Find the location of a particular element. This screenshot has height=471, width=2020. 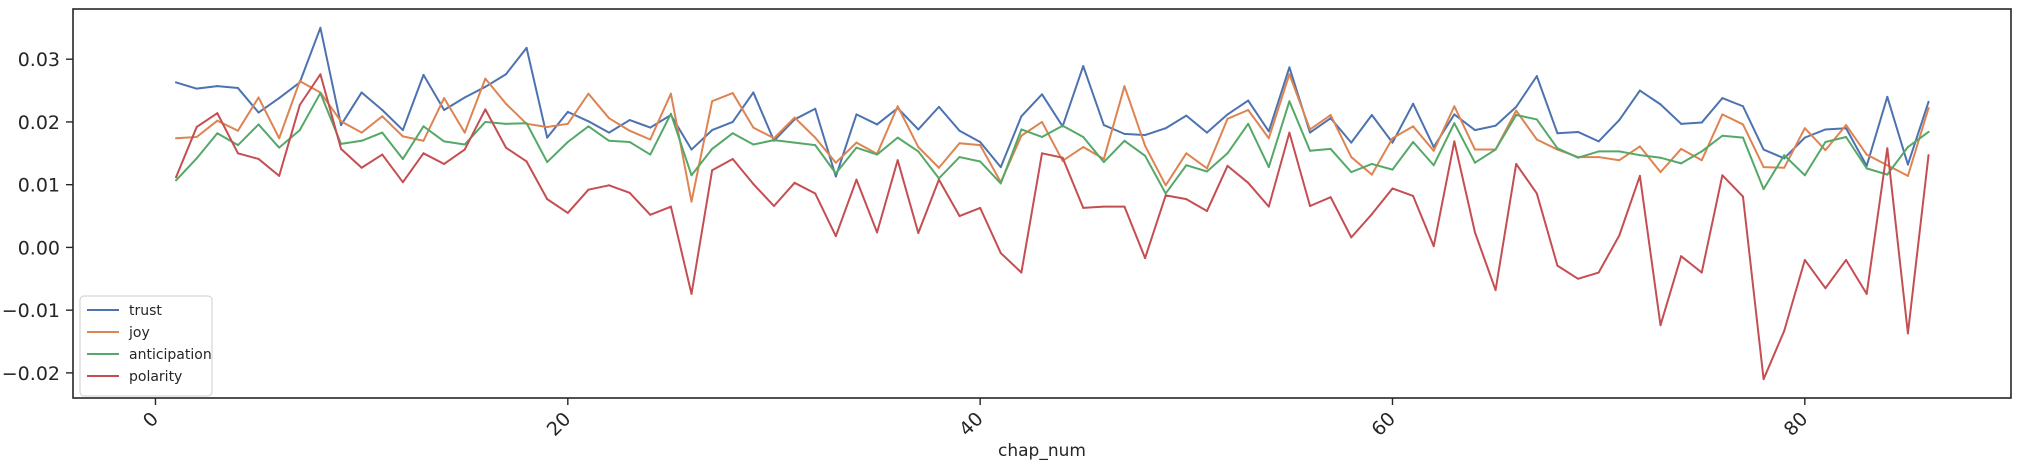

x-axis-label: chap_num is located at coordinates (1042, 451).